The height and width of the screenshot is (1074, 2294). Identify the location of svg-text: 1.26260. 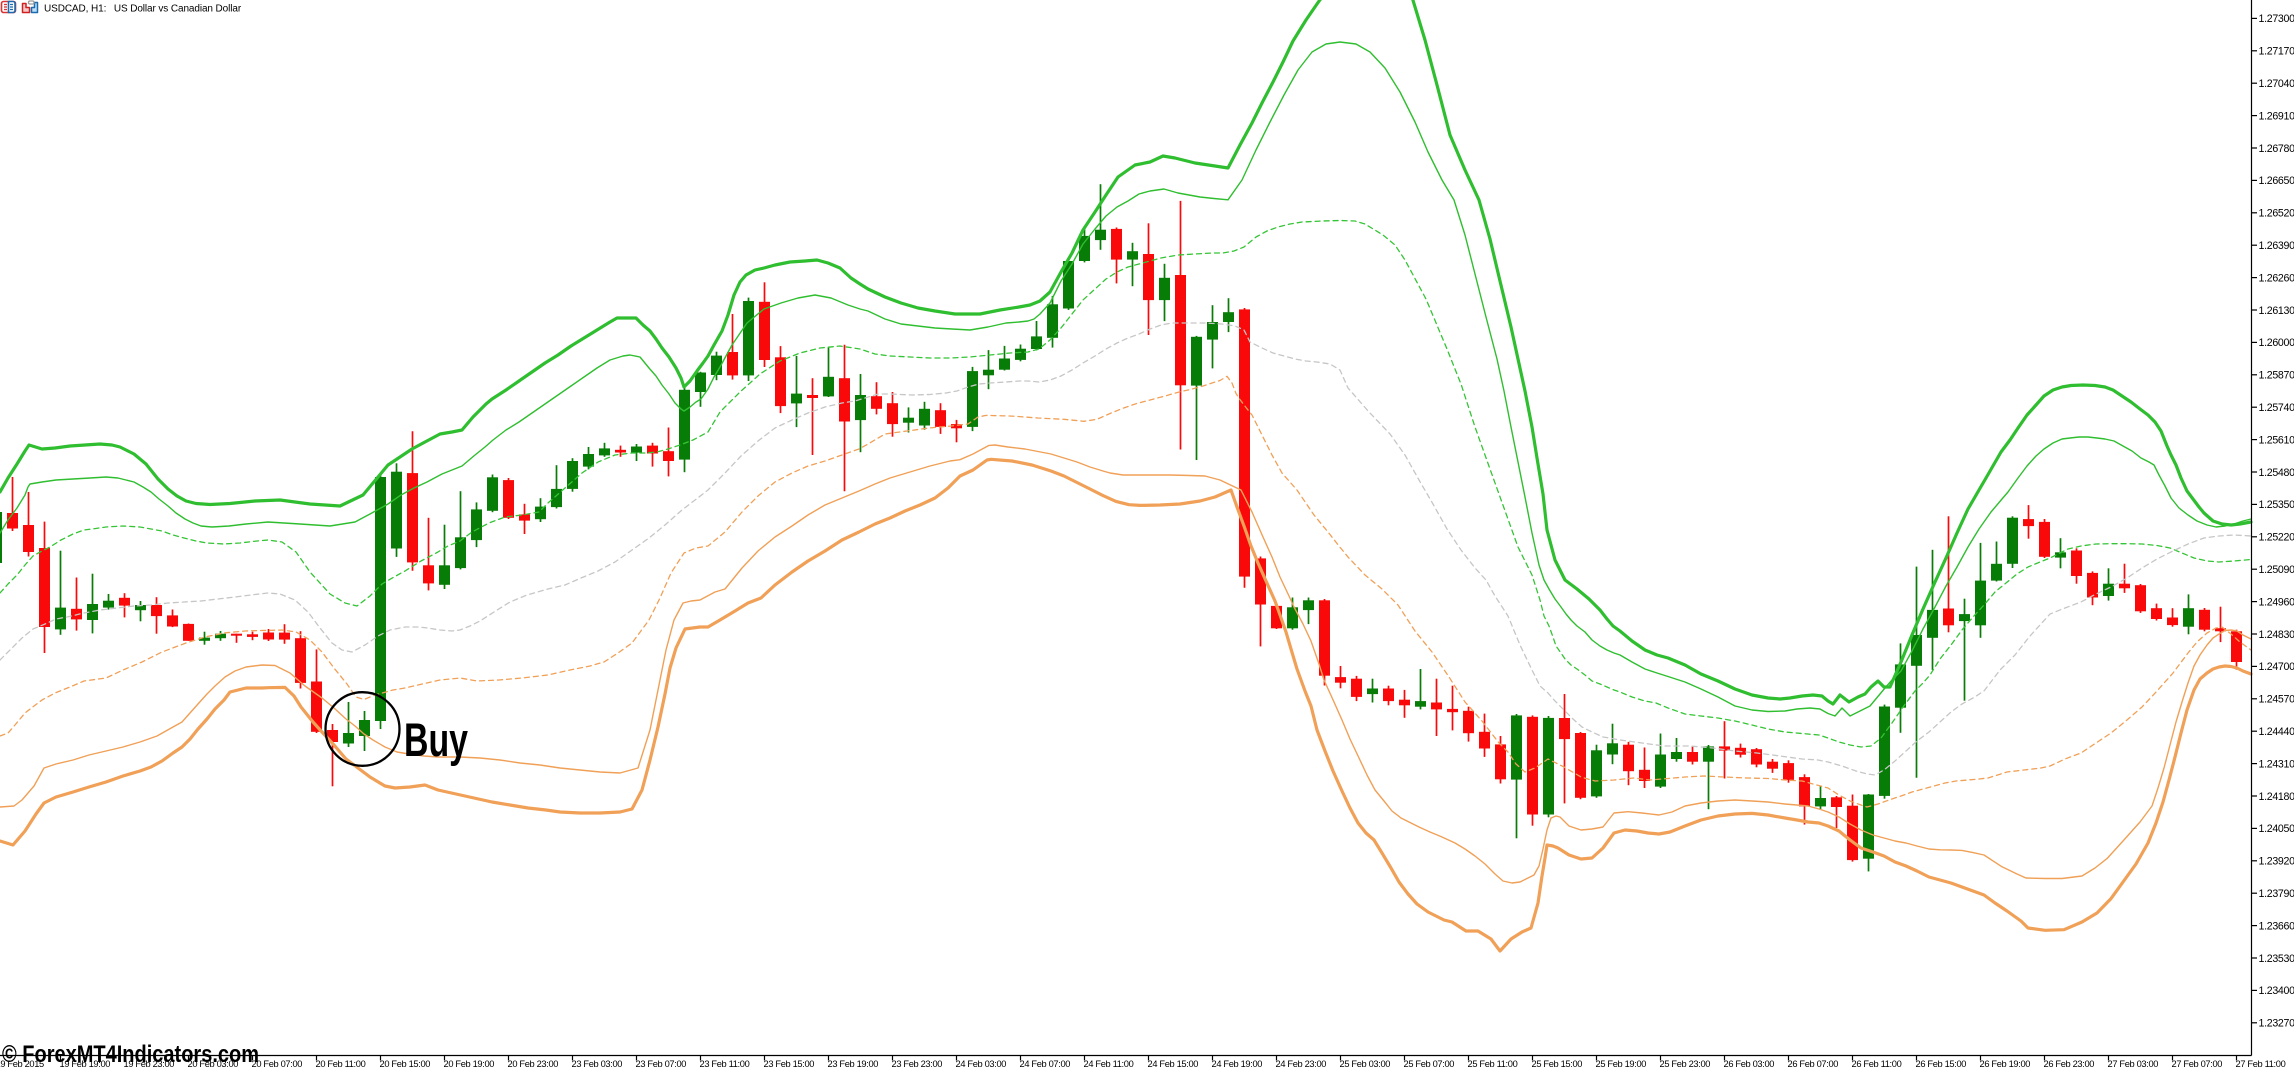
(2276, 278).